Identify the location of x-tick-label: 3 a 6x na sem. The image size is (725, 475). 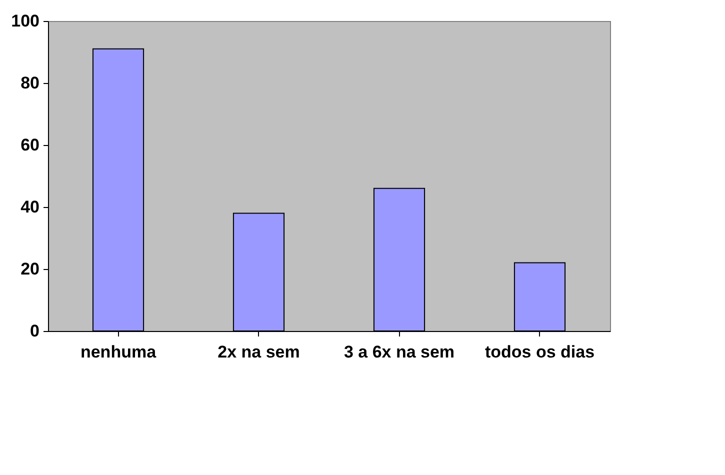
(399, 352).